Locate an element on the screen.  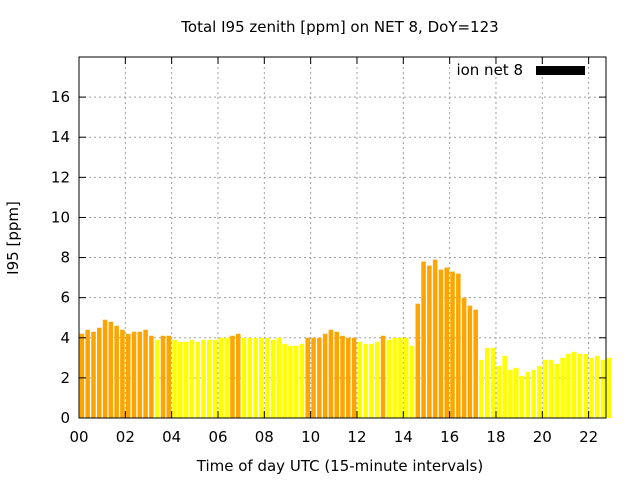
x-axis-title: Time of day UTC (15-minute intervals) is located at coordinates (339, 466).